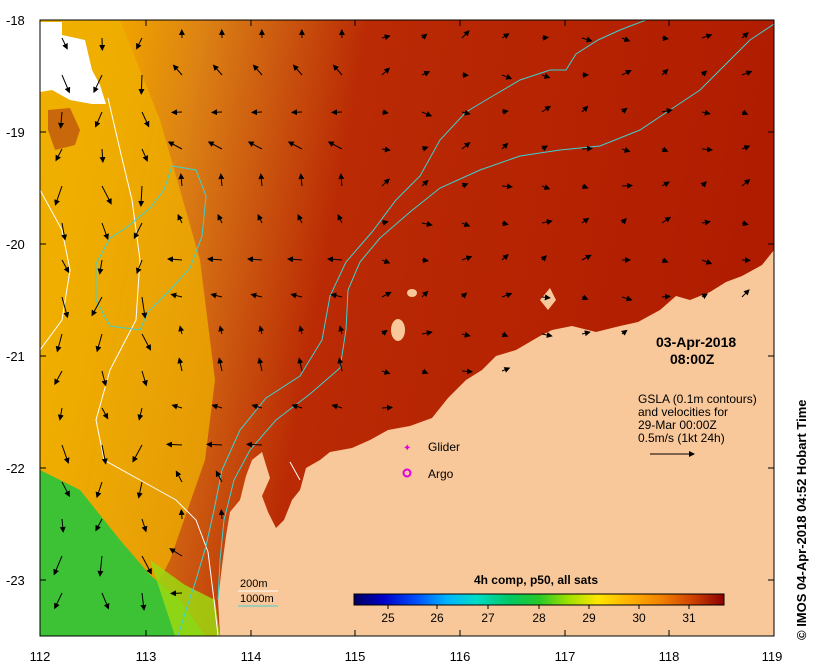 This screenshot has width=818, height=672. Describe the element at coordinates (146, 656) in the screenshot. I see `x-tick-label: 113` at that location.